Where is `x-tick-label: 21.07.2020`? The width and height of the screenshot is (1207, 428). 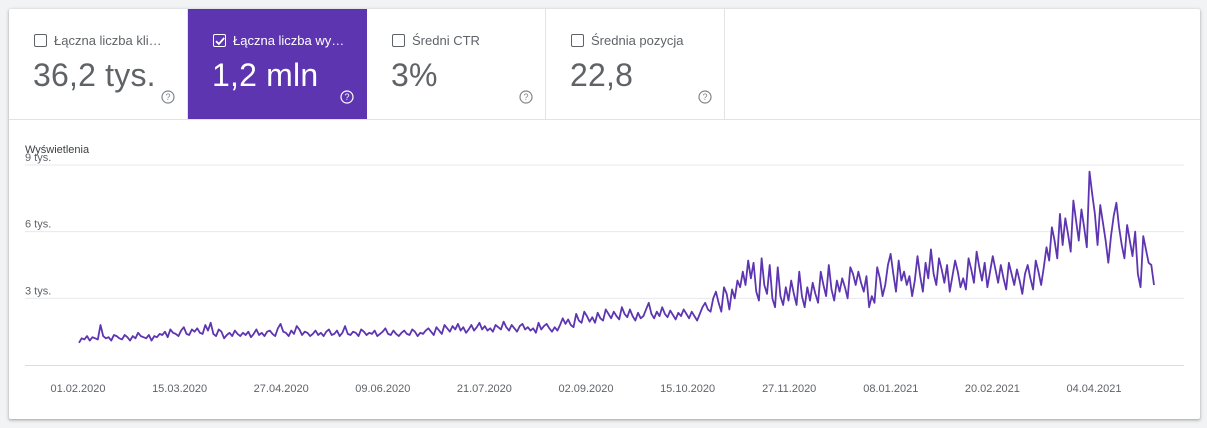 x-tick-label: 21.07.2020 is located at coordinates (484, 389).